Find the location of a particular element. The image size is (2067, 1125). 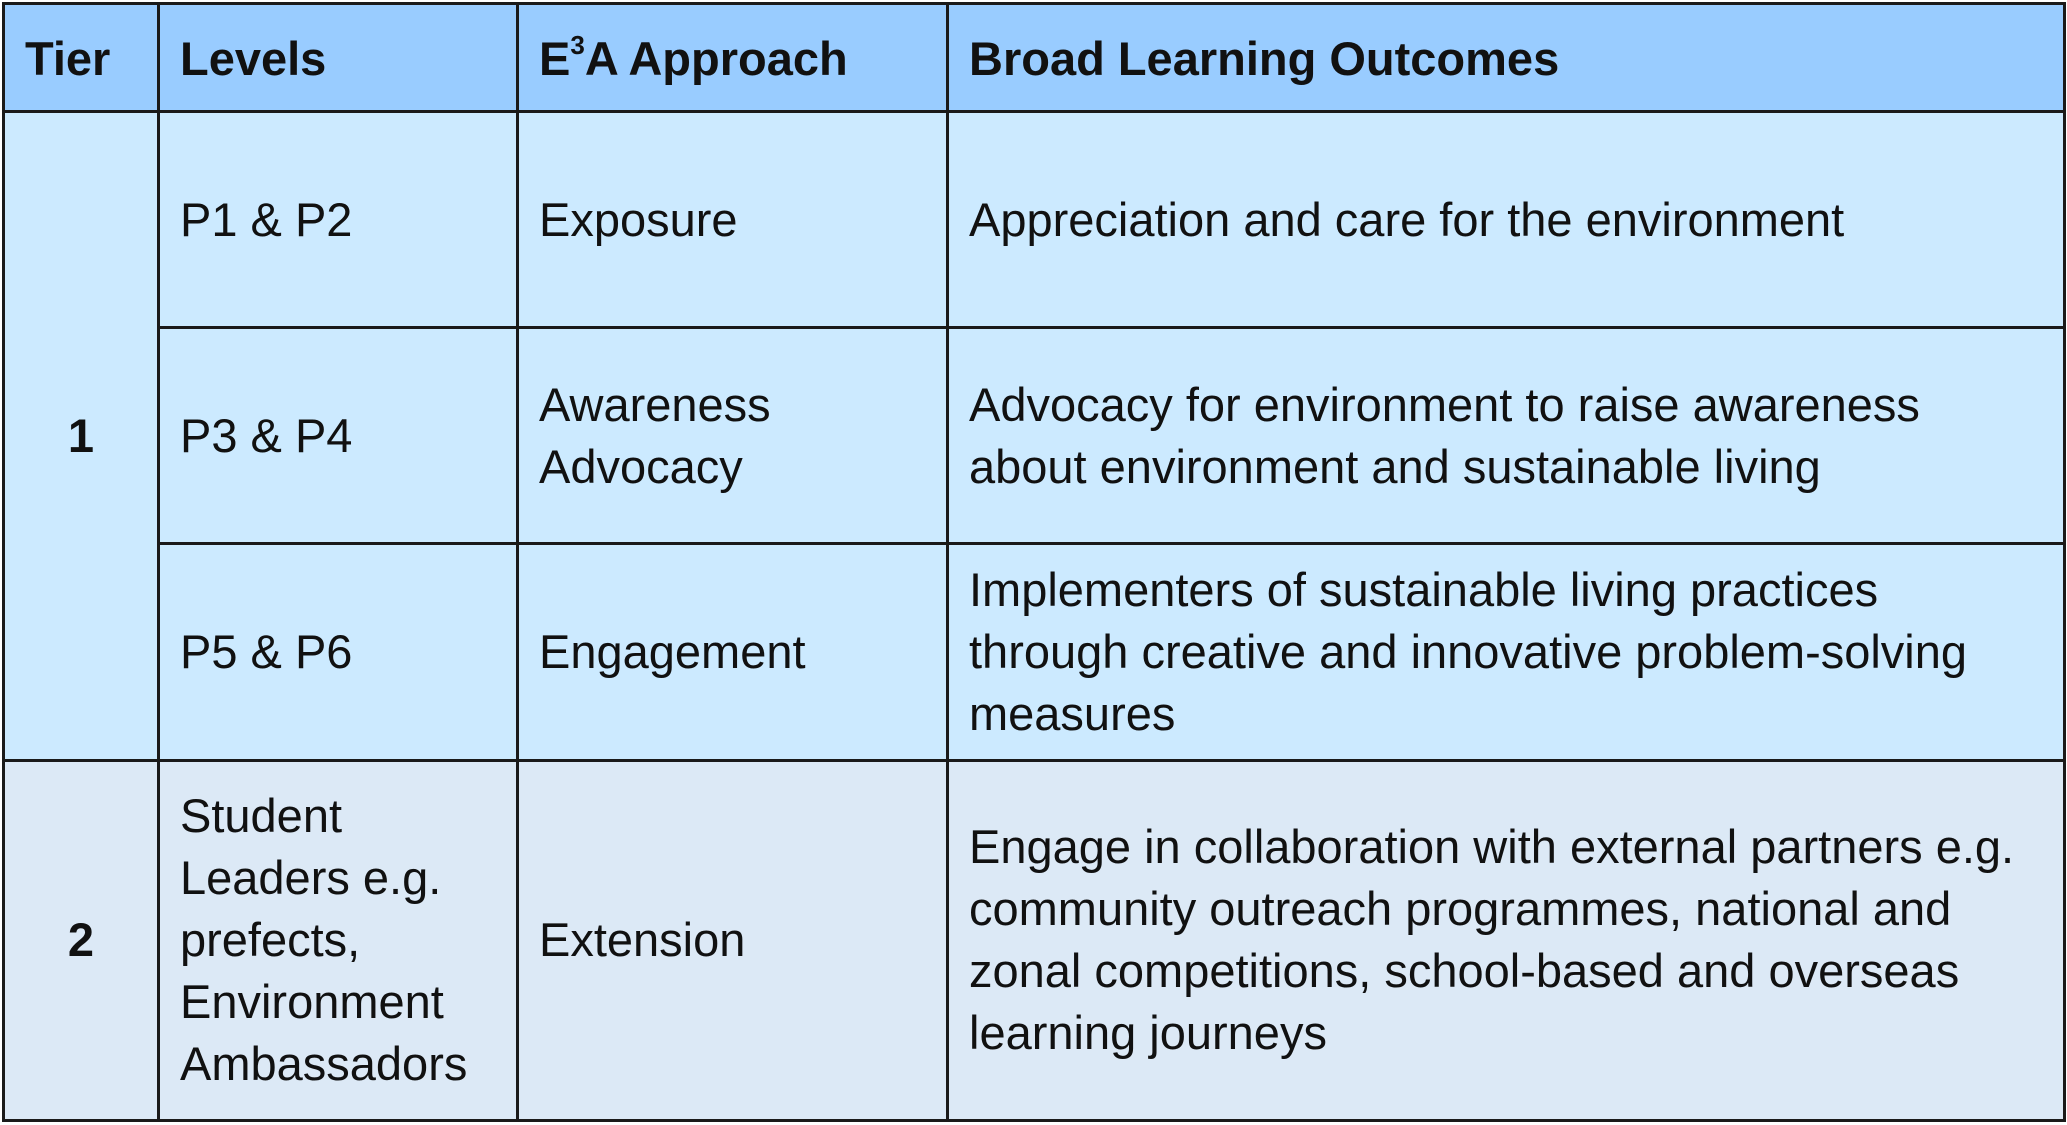

header-approach-superscript: 3 is located at coordinates (577, 44).